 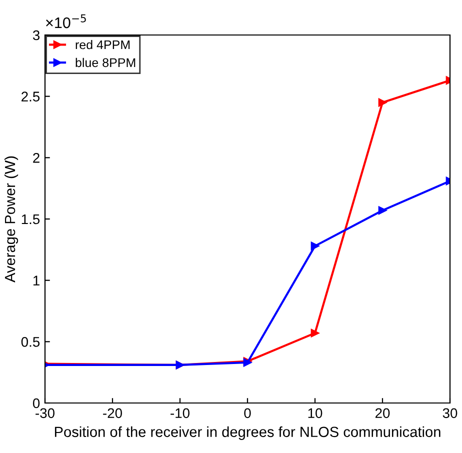 I want to click on x-tick-label: 10, so click(x=315, y=413).